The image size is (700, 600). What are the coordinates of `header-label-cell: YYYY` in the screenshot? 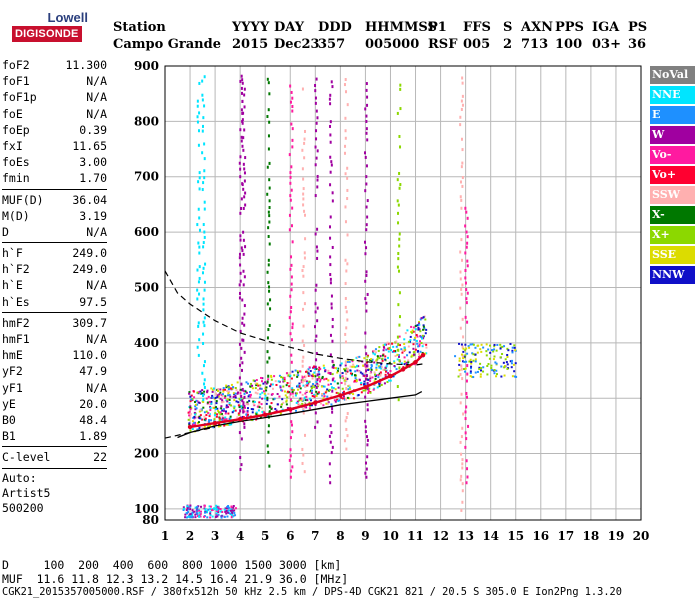 It's located at (251, 27).